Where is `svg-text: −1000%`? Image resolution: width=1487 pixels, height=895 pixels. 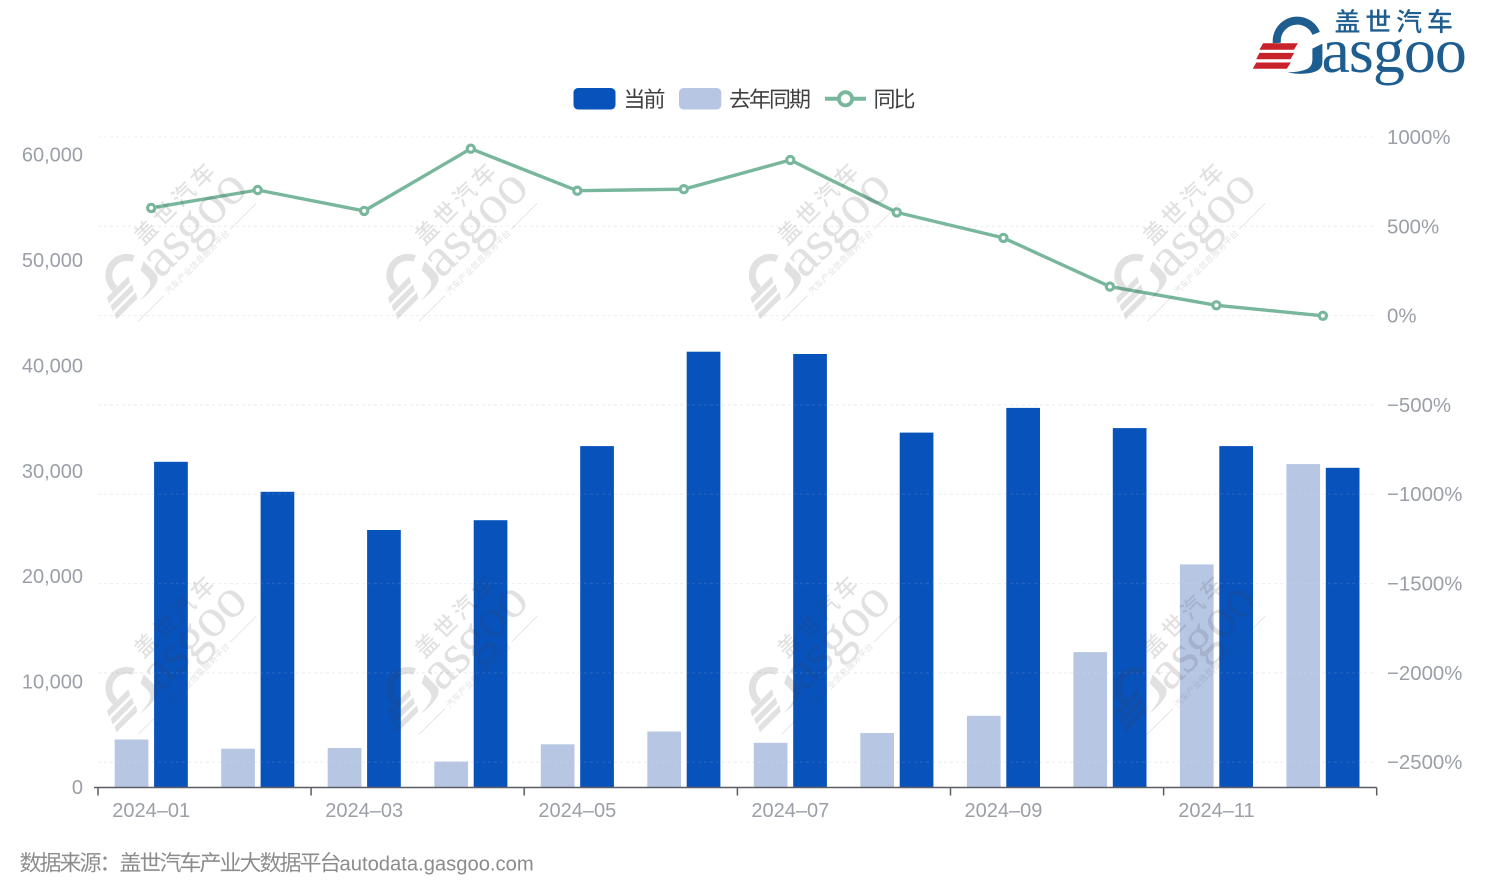
svg-text: −1000% is located at coordinates (1424, 495).